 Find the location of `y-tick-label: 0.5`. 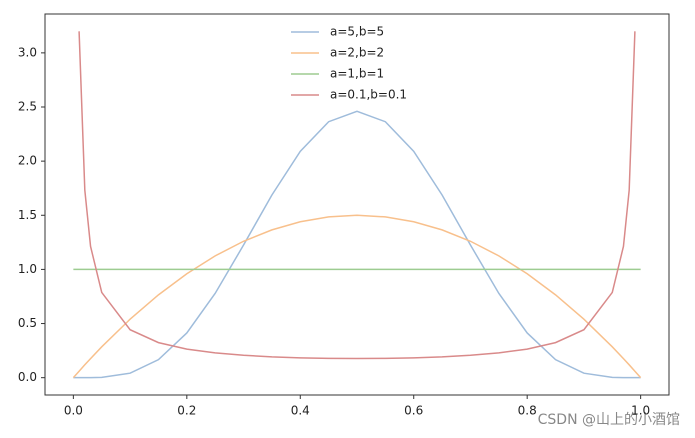

y-tick-label: 0.5 is located at coordinates (27, 323).